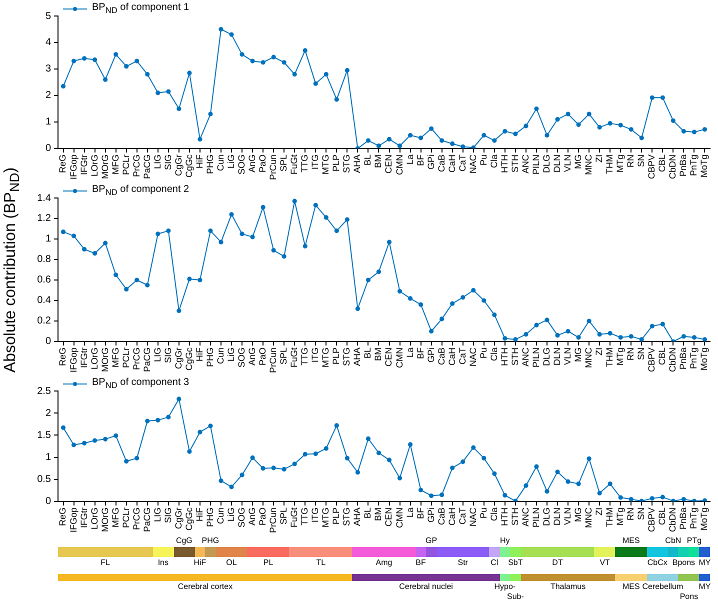 Image resolution: width=718 pixels, height=606 pixels. I want to click on text: Cl, so click(494, 562).